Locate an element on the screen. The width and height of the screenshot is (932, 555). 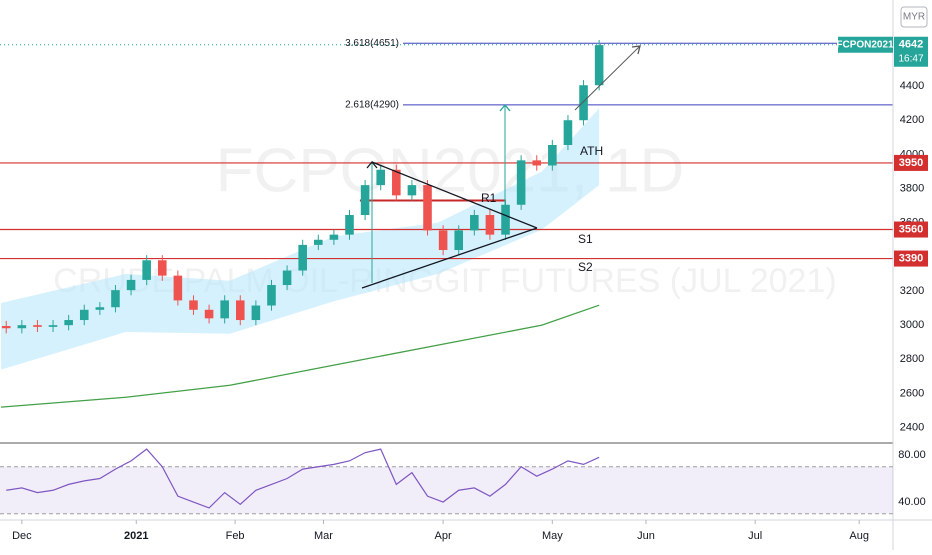
x-tick-label: May is located at coordinates (552, 536).